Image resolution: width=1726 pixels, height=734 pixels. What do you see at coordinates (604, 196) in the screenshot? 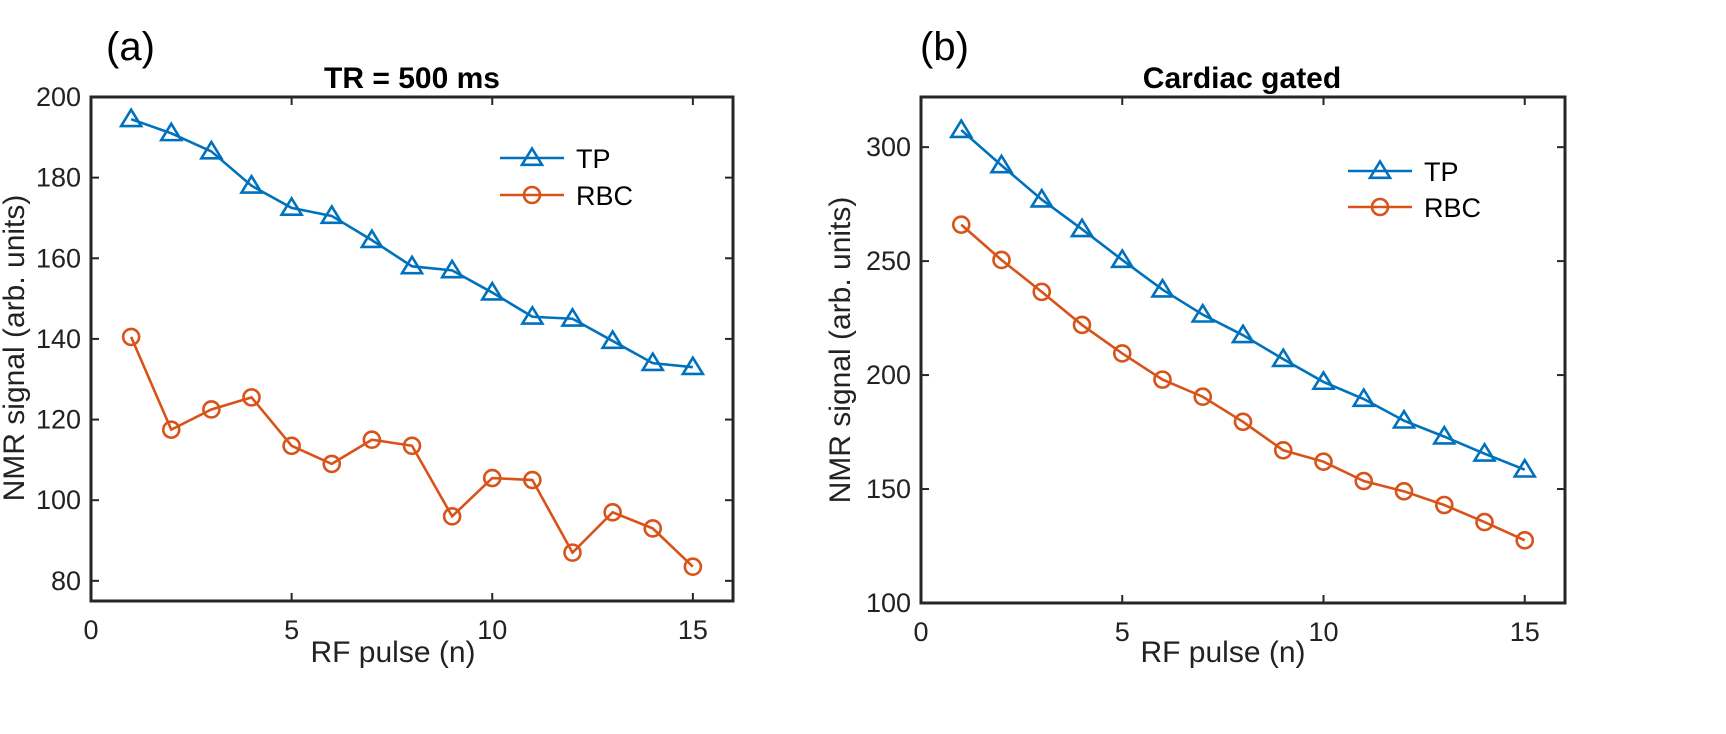
I see `panel-a-legend-label-rbc: RBC` at bounding box center [604, 196].